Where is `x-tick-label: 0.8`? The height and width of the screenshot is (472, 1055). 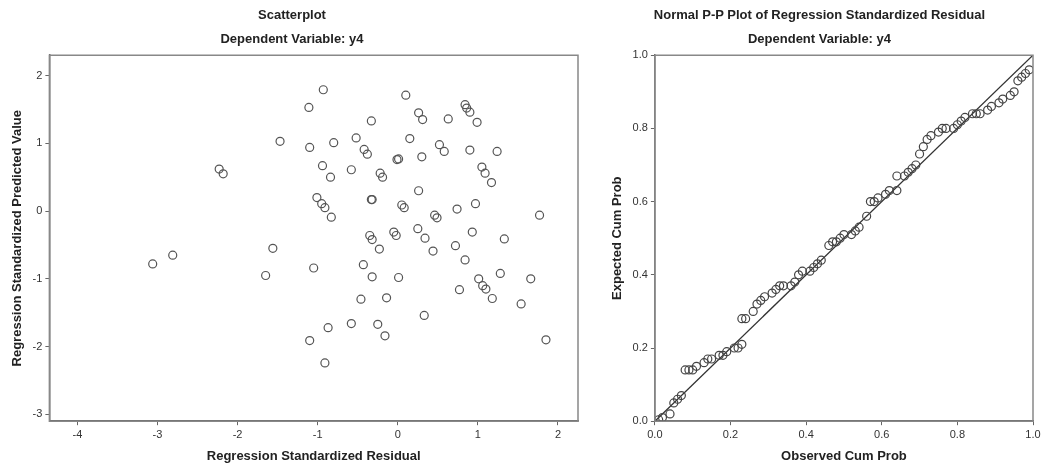
x-tick-label: 0.8 is located at coordinates (957, 433).